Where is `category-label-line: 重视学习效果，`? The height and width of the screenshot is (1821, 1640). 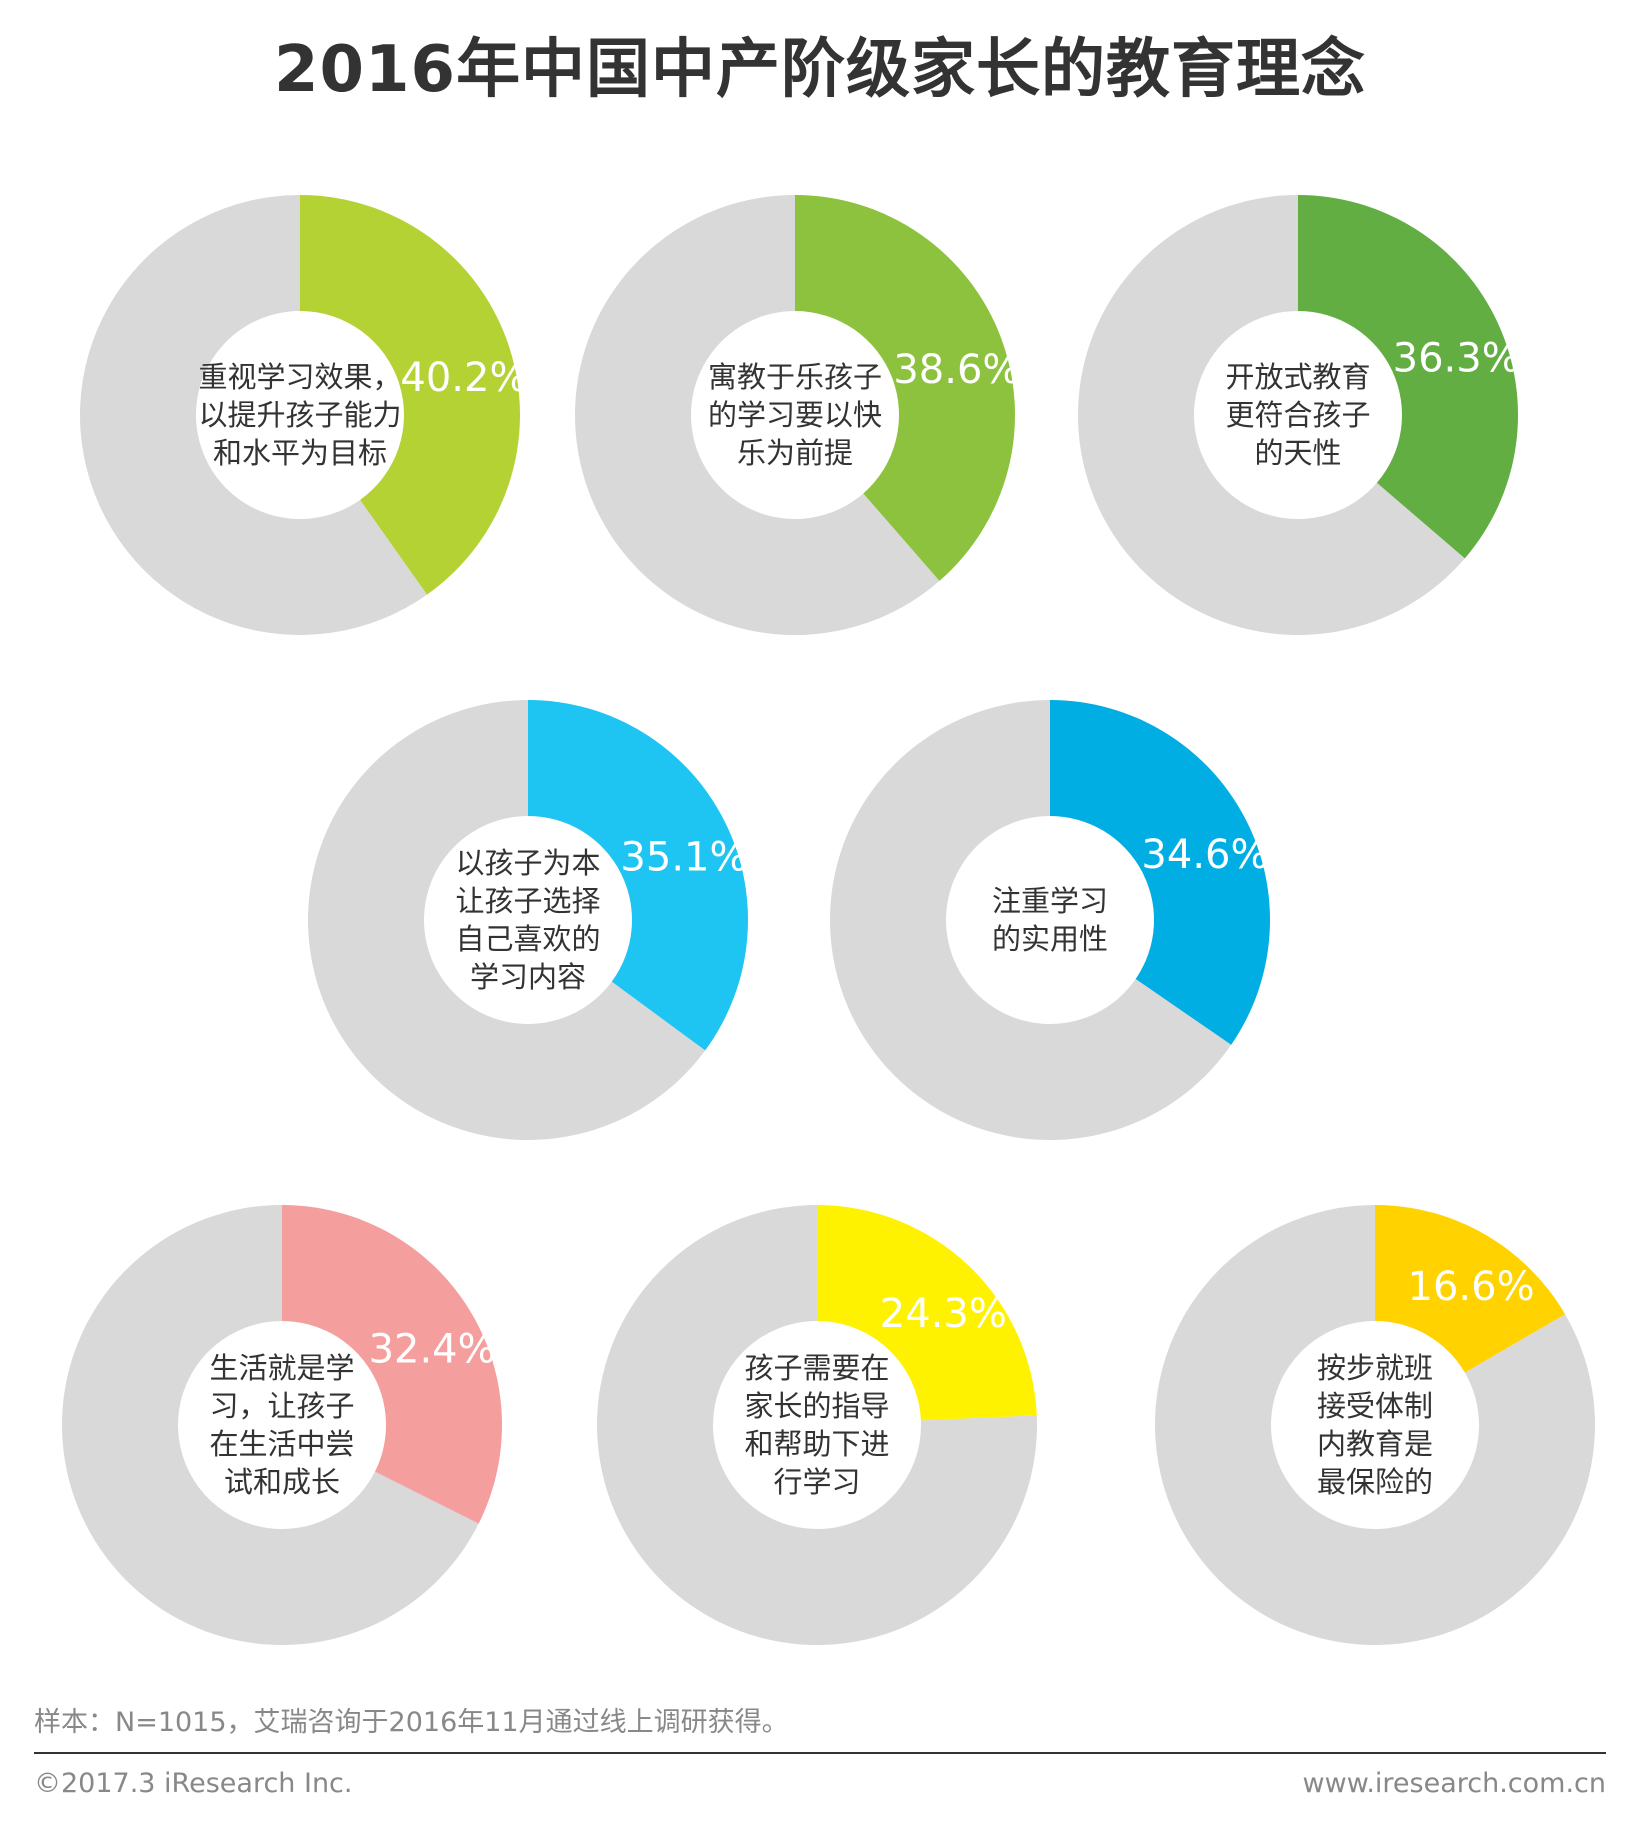 category-label-line: 重视学习效果， is located at coordinates (299, 377).